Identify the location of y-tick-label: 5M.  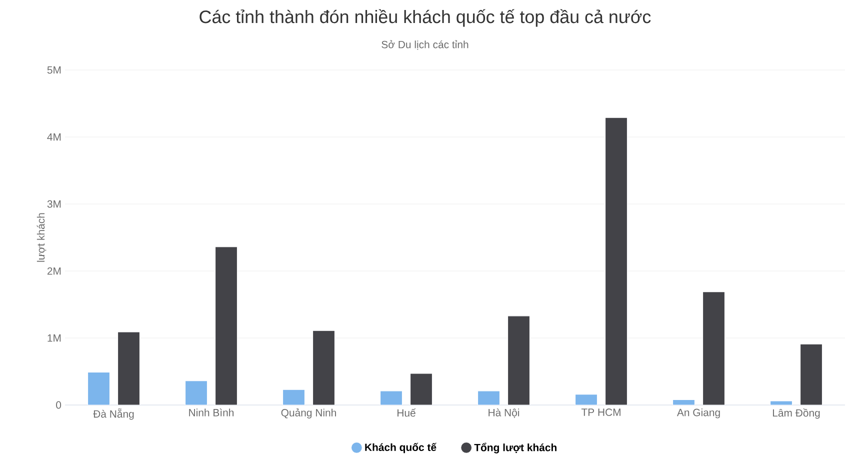
(54, 70).